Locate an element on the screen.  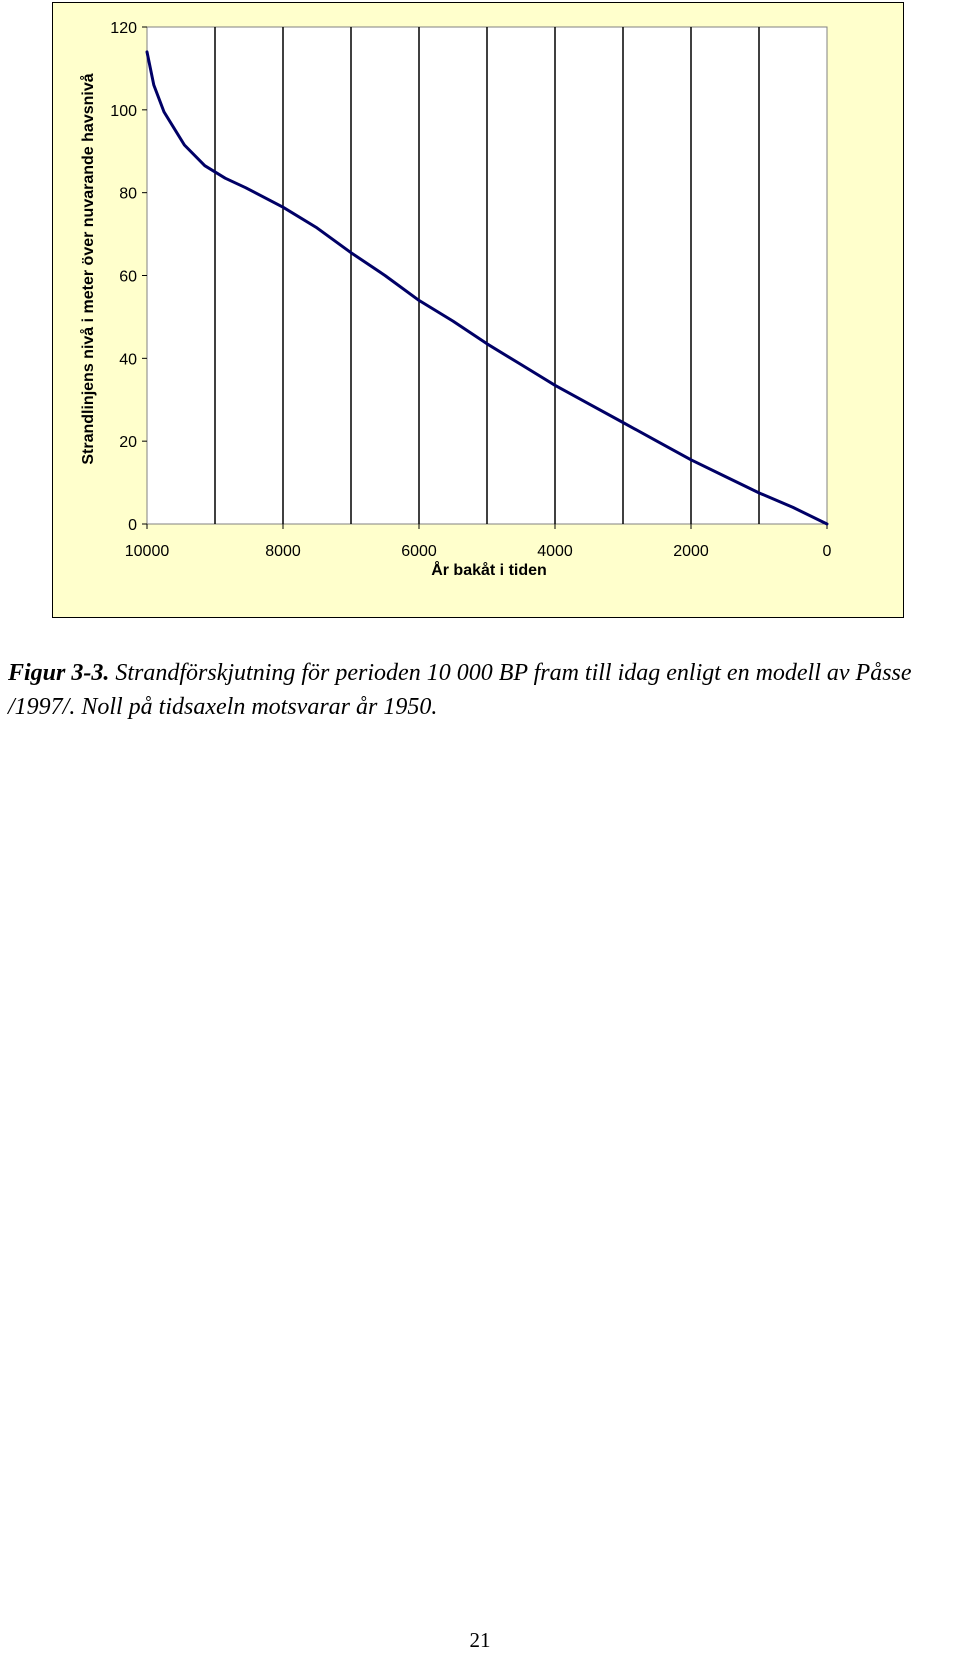
y-tick-label: 0 is located at coordinates (132, 525).